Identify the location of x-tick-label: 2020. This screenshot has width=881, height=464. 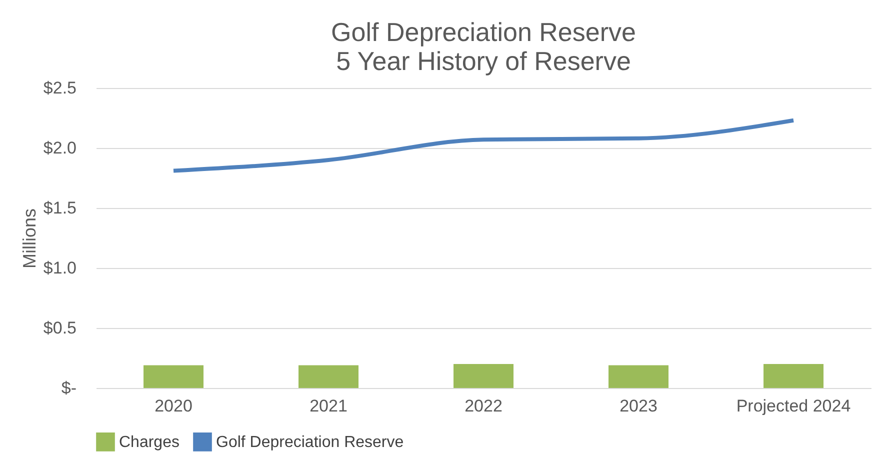
(173, 406).